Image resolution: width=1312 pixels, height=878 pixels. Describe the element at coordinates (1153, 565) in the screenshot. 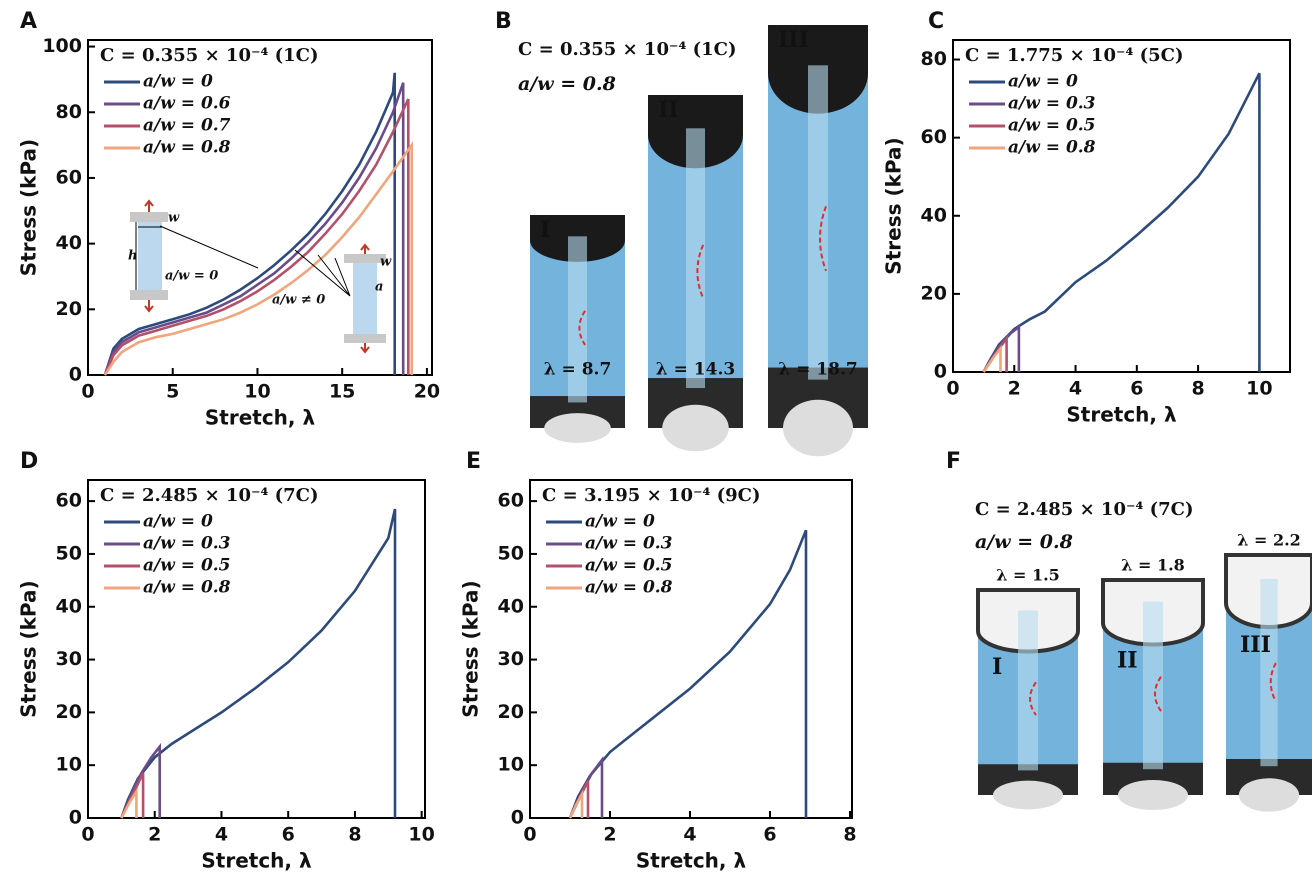

I see `stretch-label: λ = 1.8` at that location.